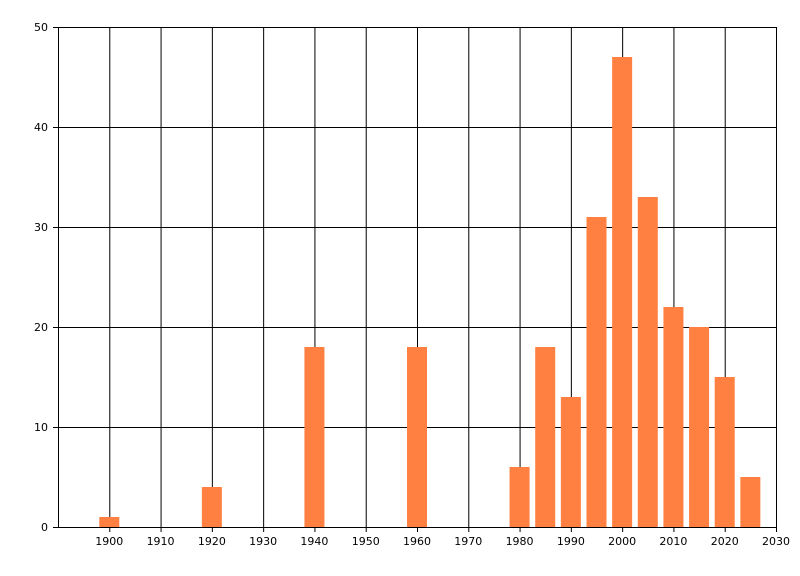  What do you see at coordinates (314, 541) in the screenshot?
I see `x-tick-label: 1940` at bounding box center [314, 541].